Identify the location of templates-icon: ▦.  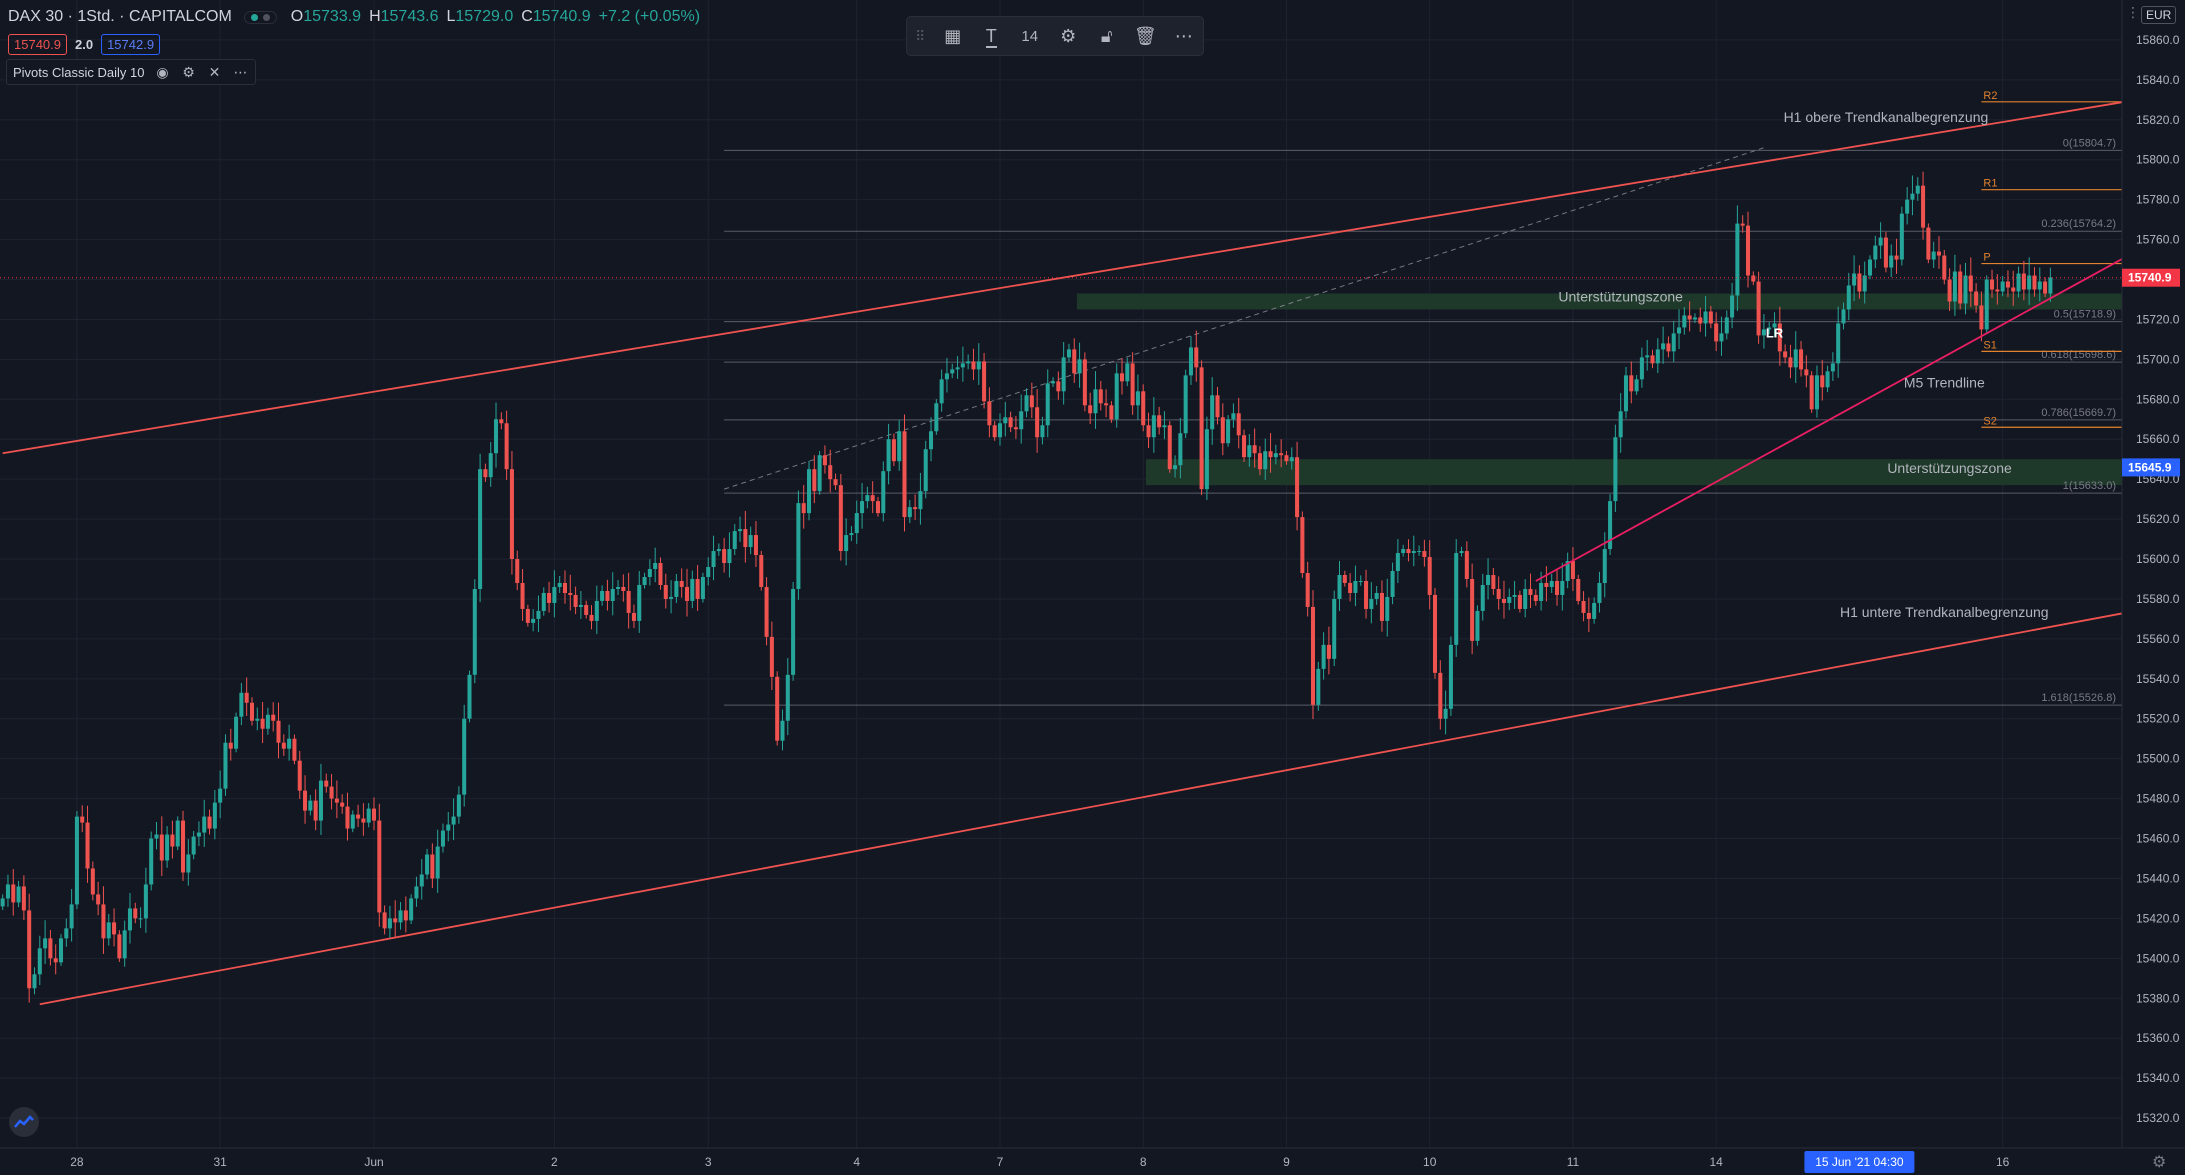
(953, 35).